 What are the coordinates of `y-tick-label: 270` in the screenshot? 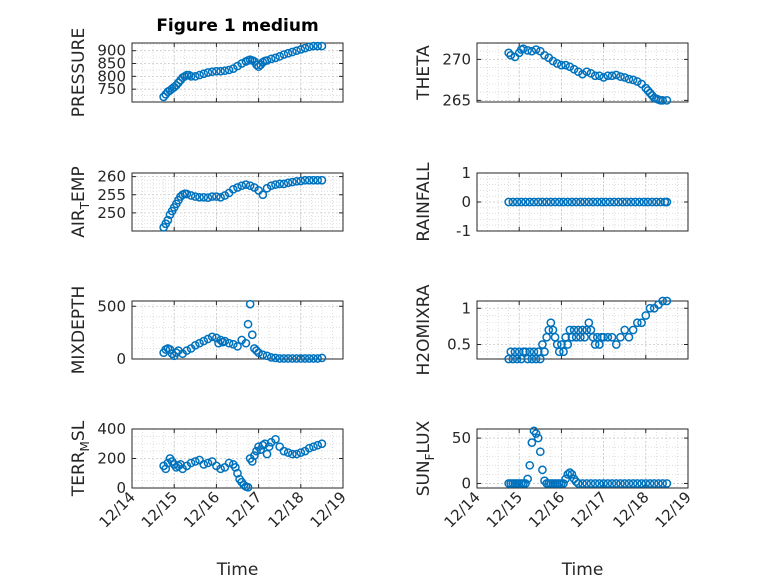 It's located at (456, 59).